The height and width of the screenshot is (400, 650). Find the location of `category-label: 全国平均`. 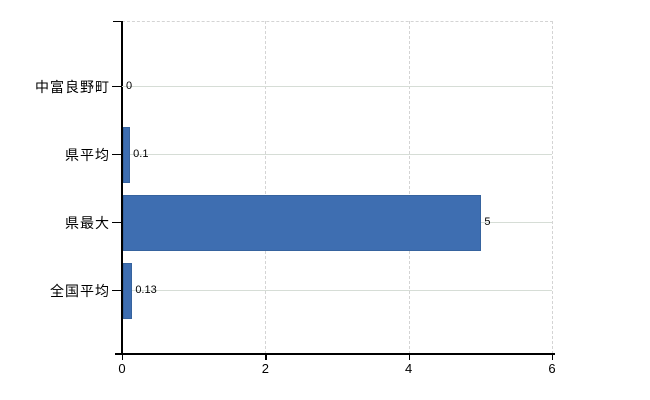

category-label: 全国平均 is located at coordinates (80, 290).